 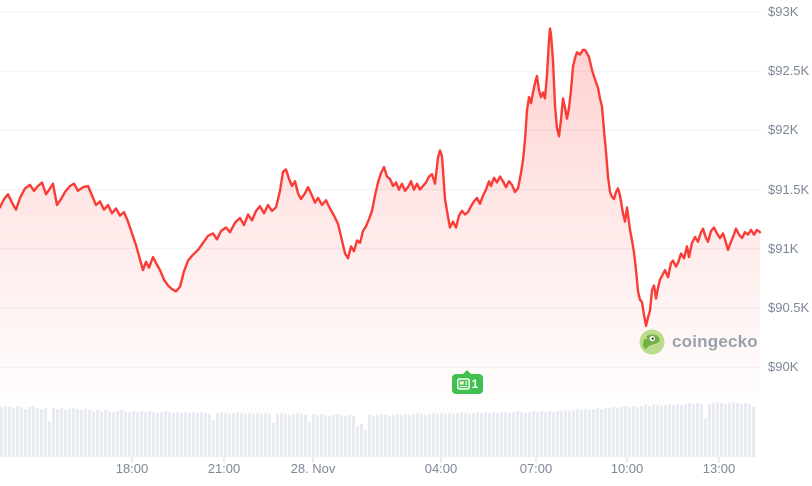 What do you see at coordinates (463, 384) in the screenshot?
I see `news-icon` at bounding box center [463, 384].